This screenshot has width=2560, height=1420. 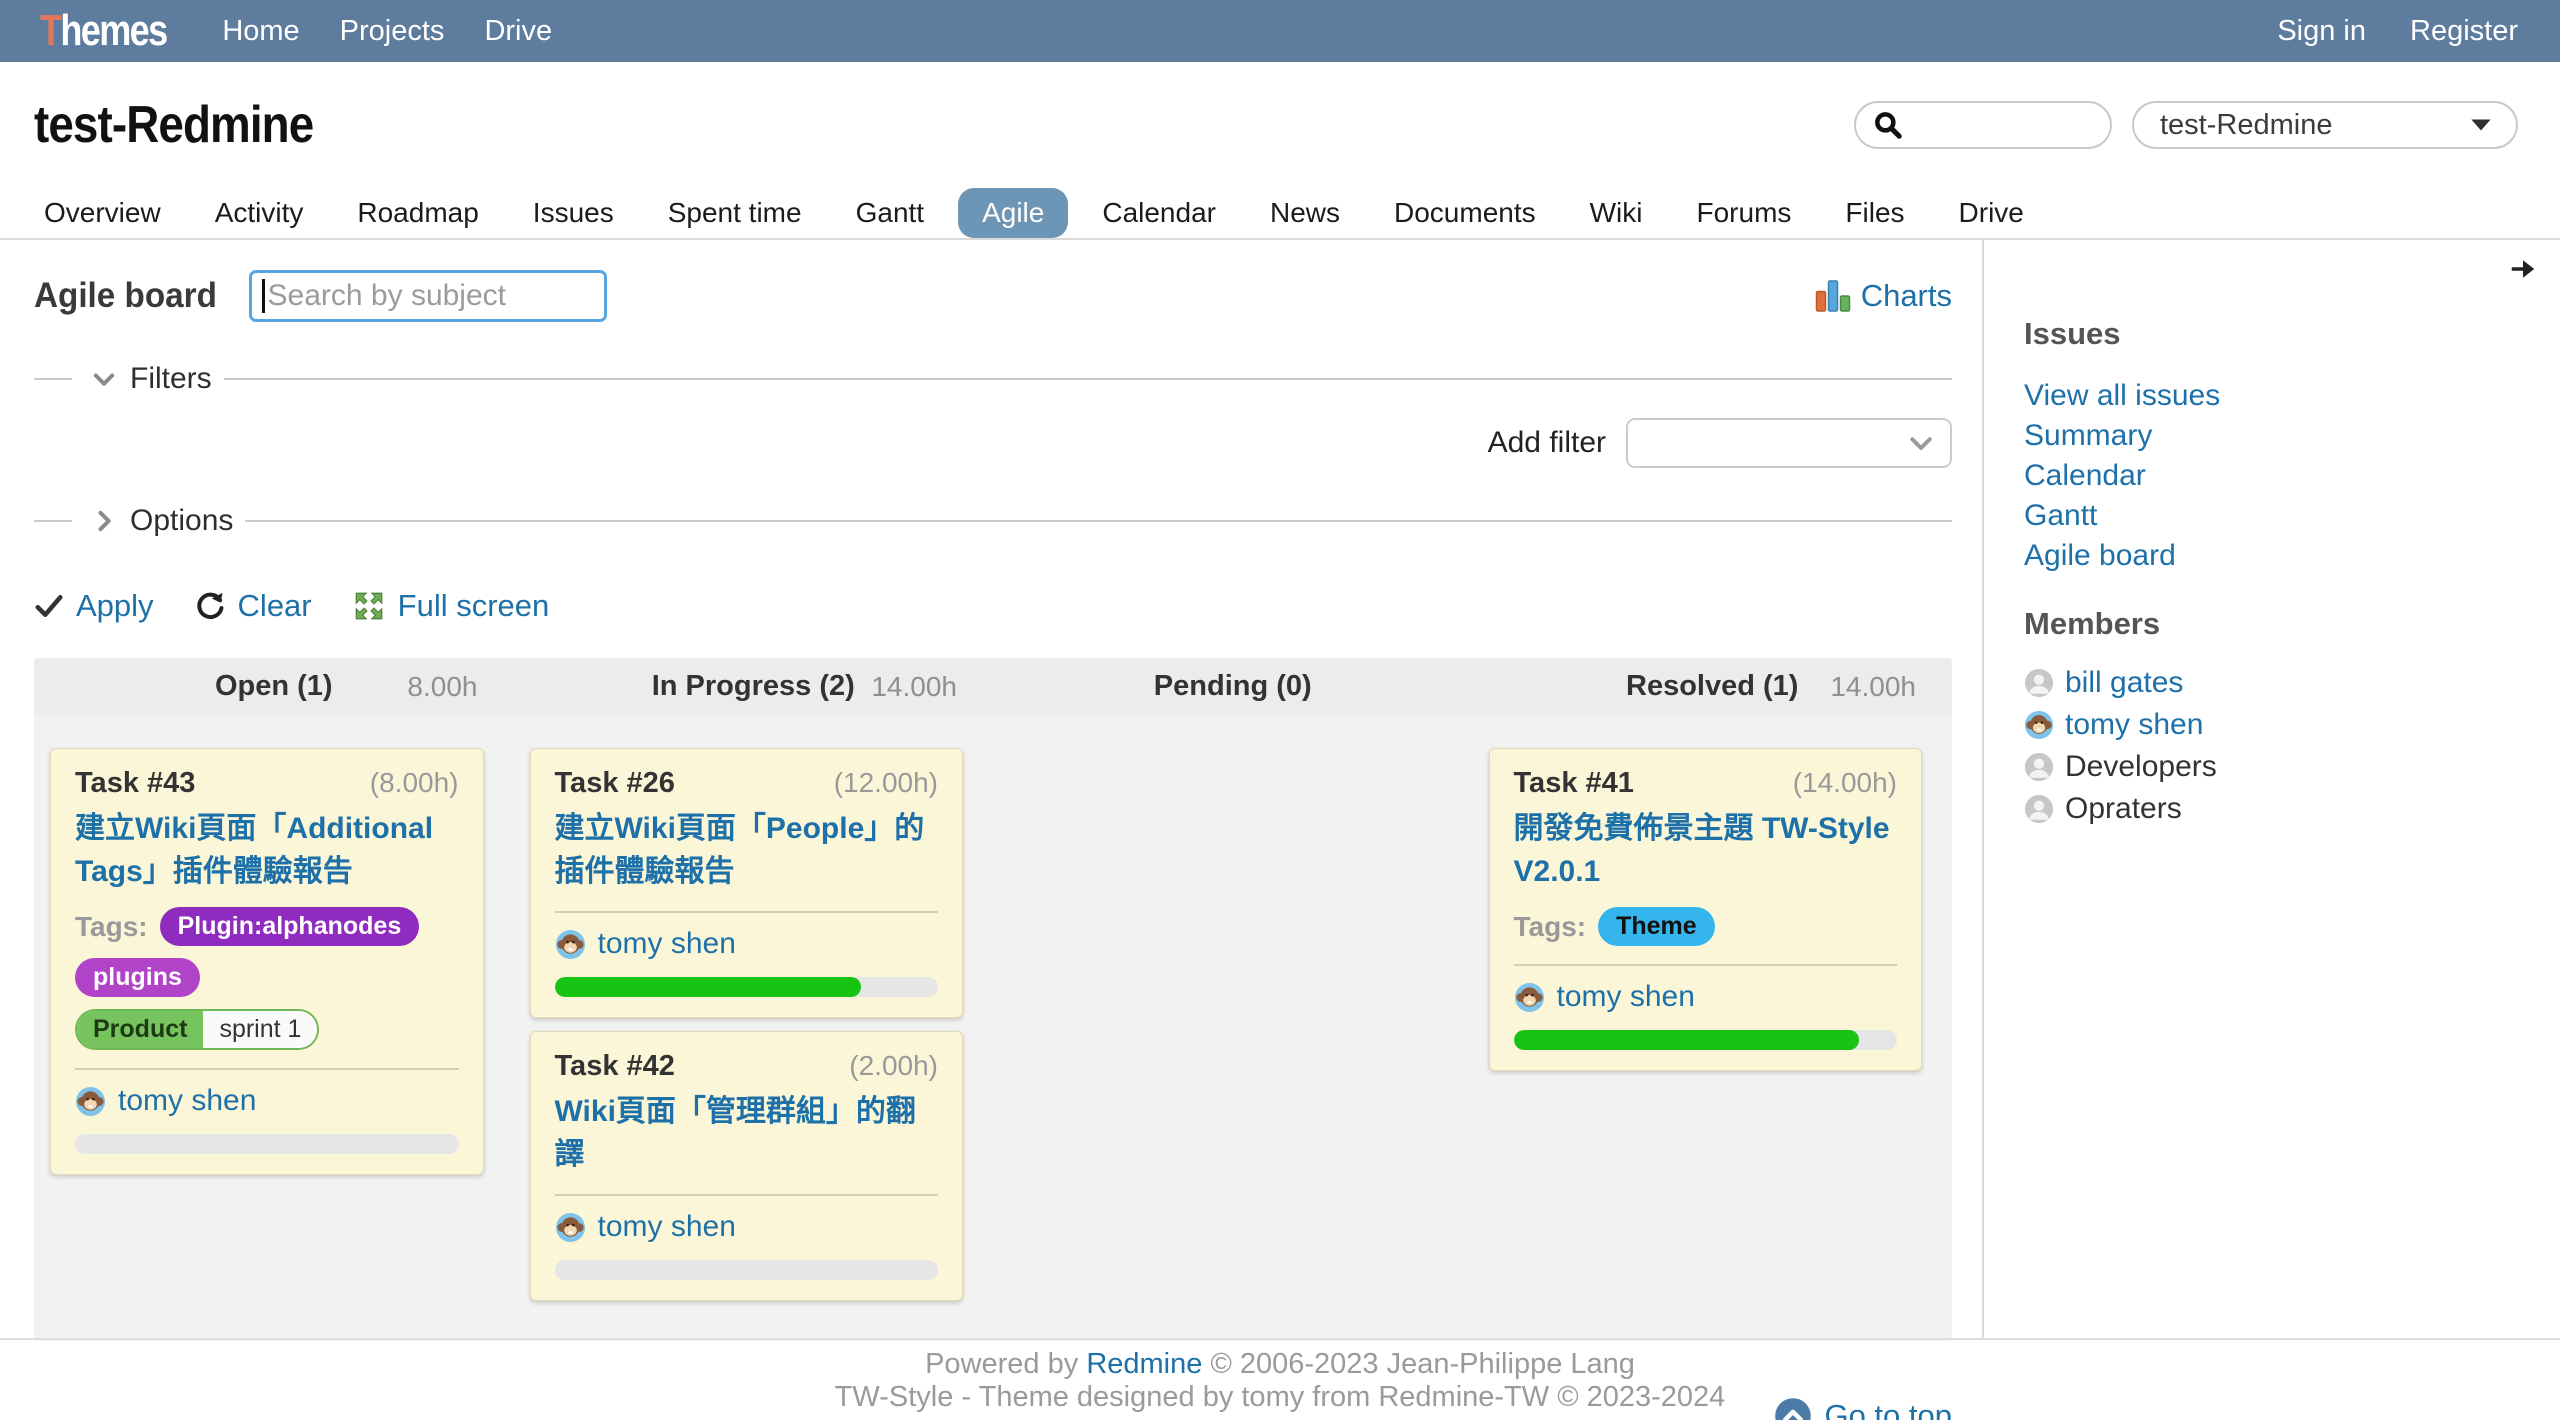 What do you see at coordinates (254, 850) in the screenshot?
I see `task-title-link: 建立Wiki頁面「Additional Tags」插件體驗報告` at bounding box center [254, 850].